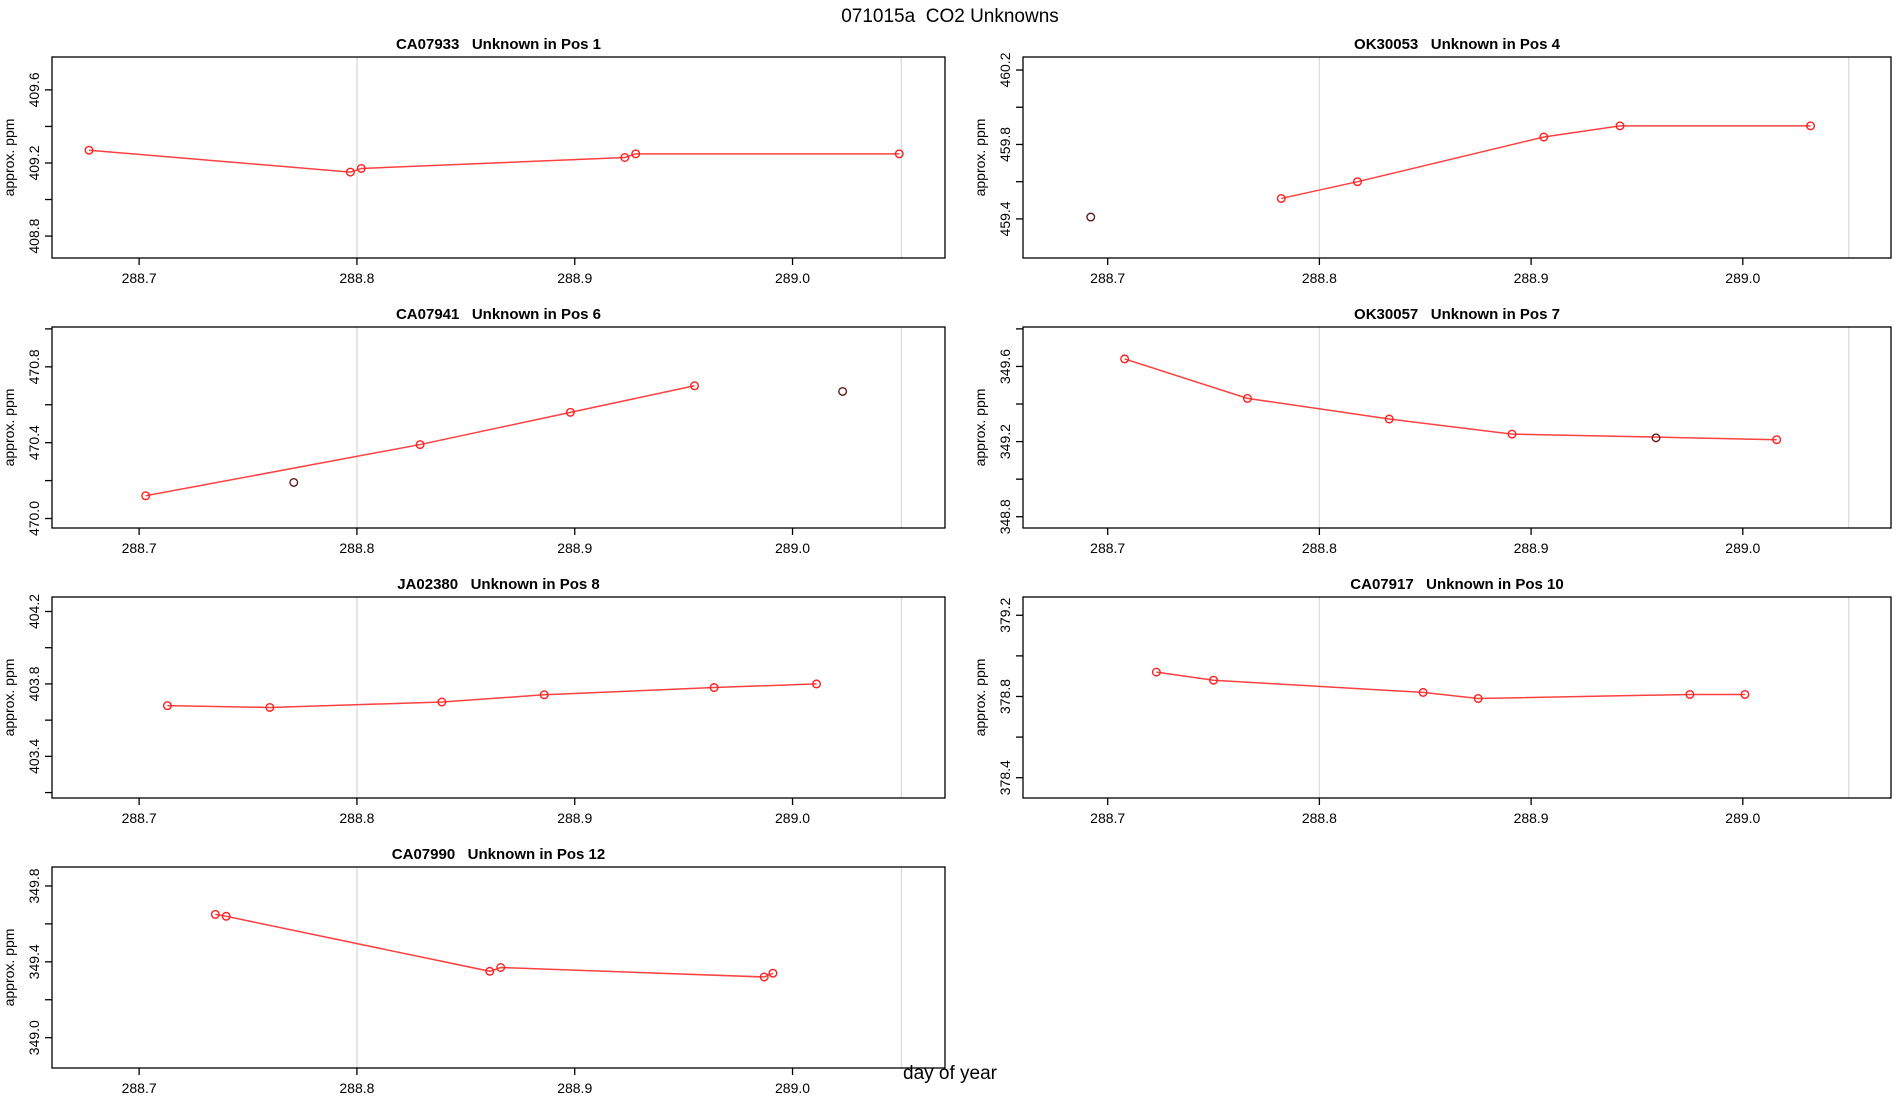 The height and width of the screenshot is (1100, 1900). I want to click on y-tick-label: 349.0, so click(34, 1037).